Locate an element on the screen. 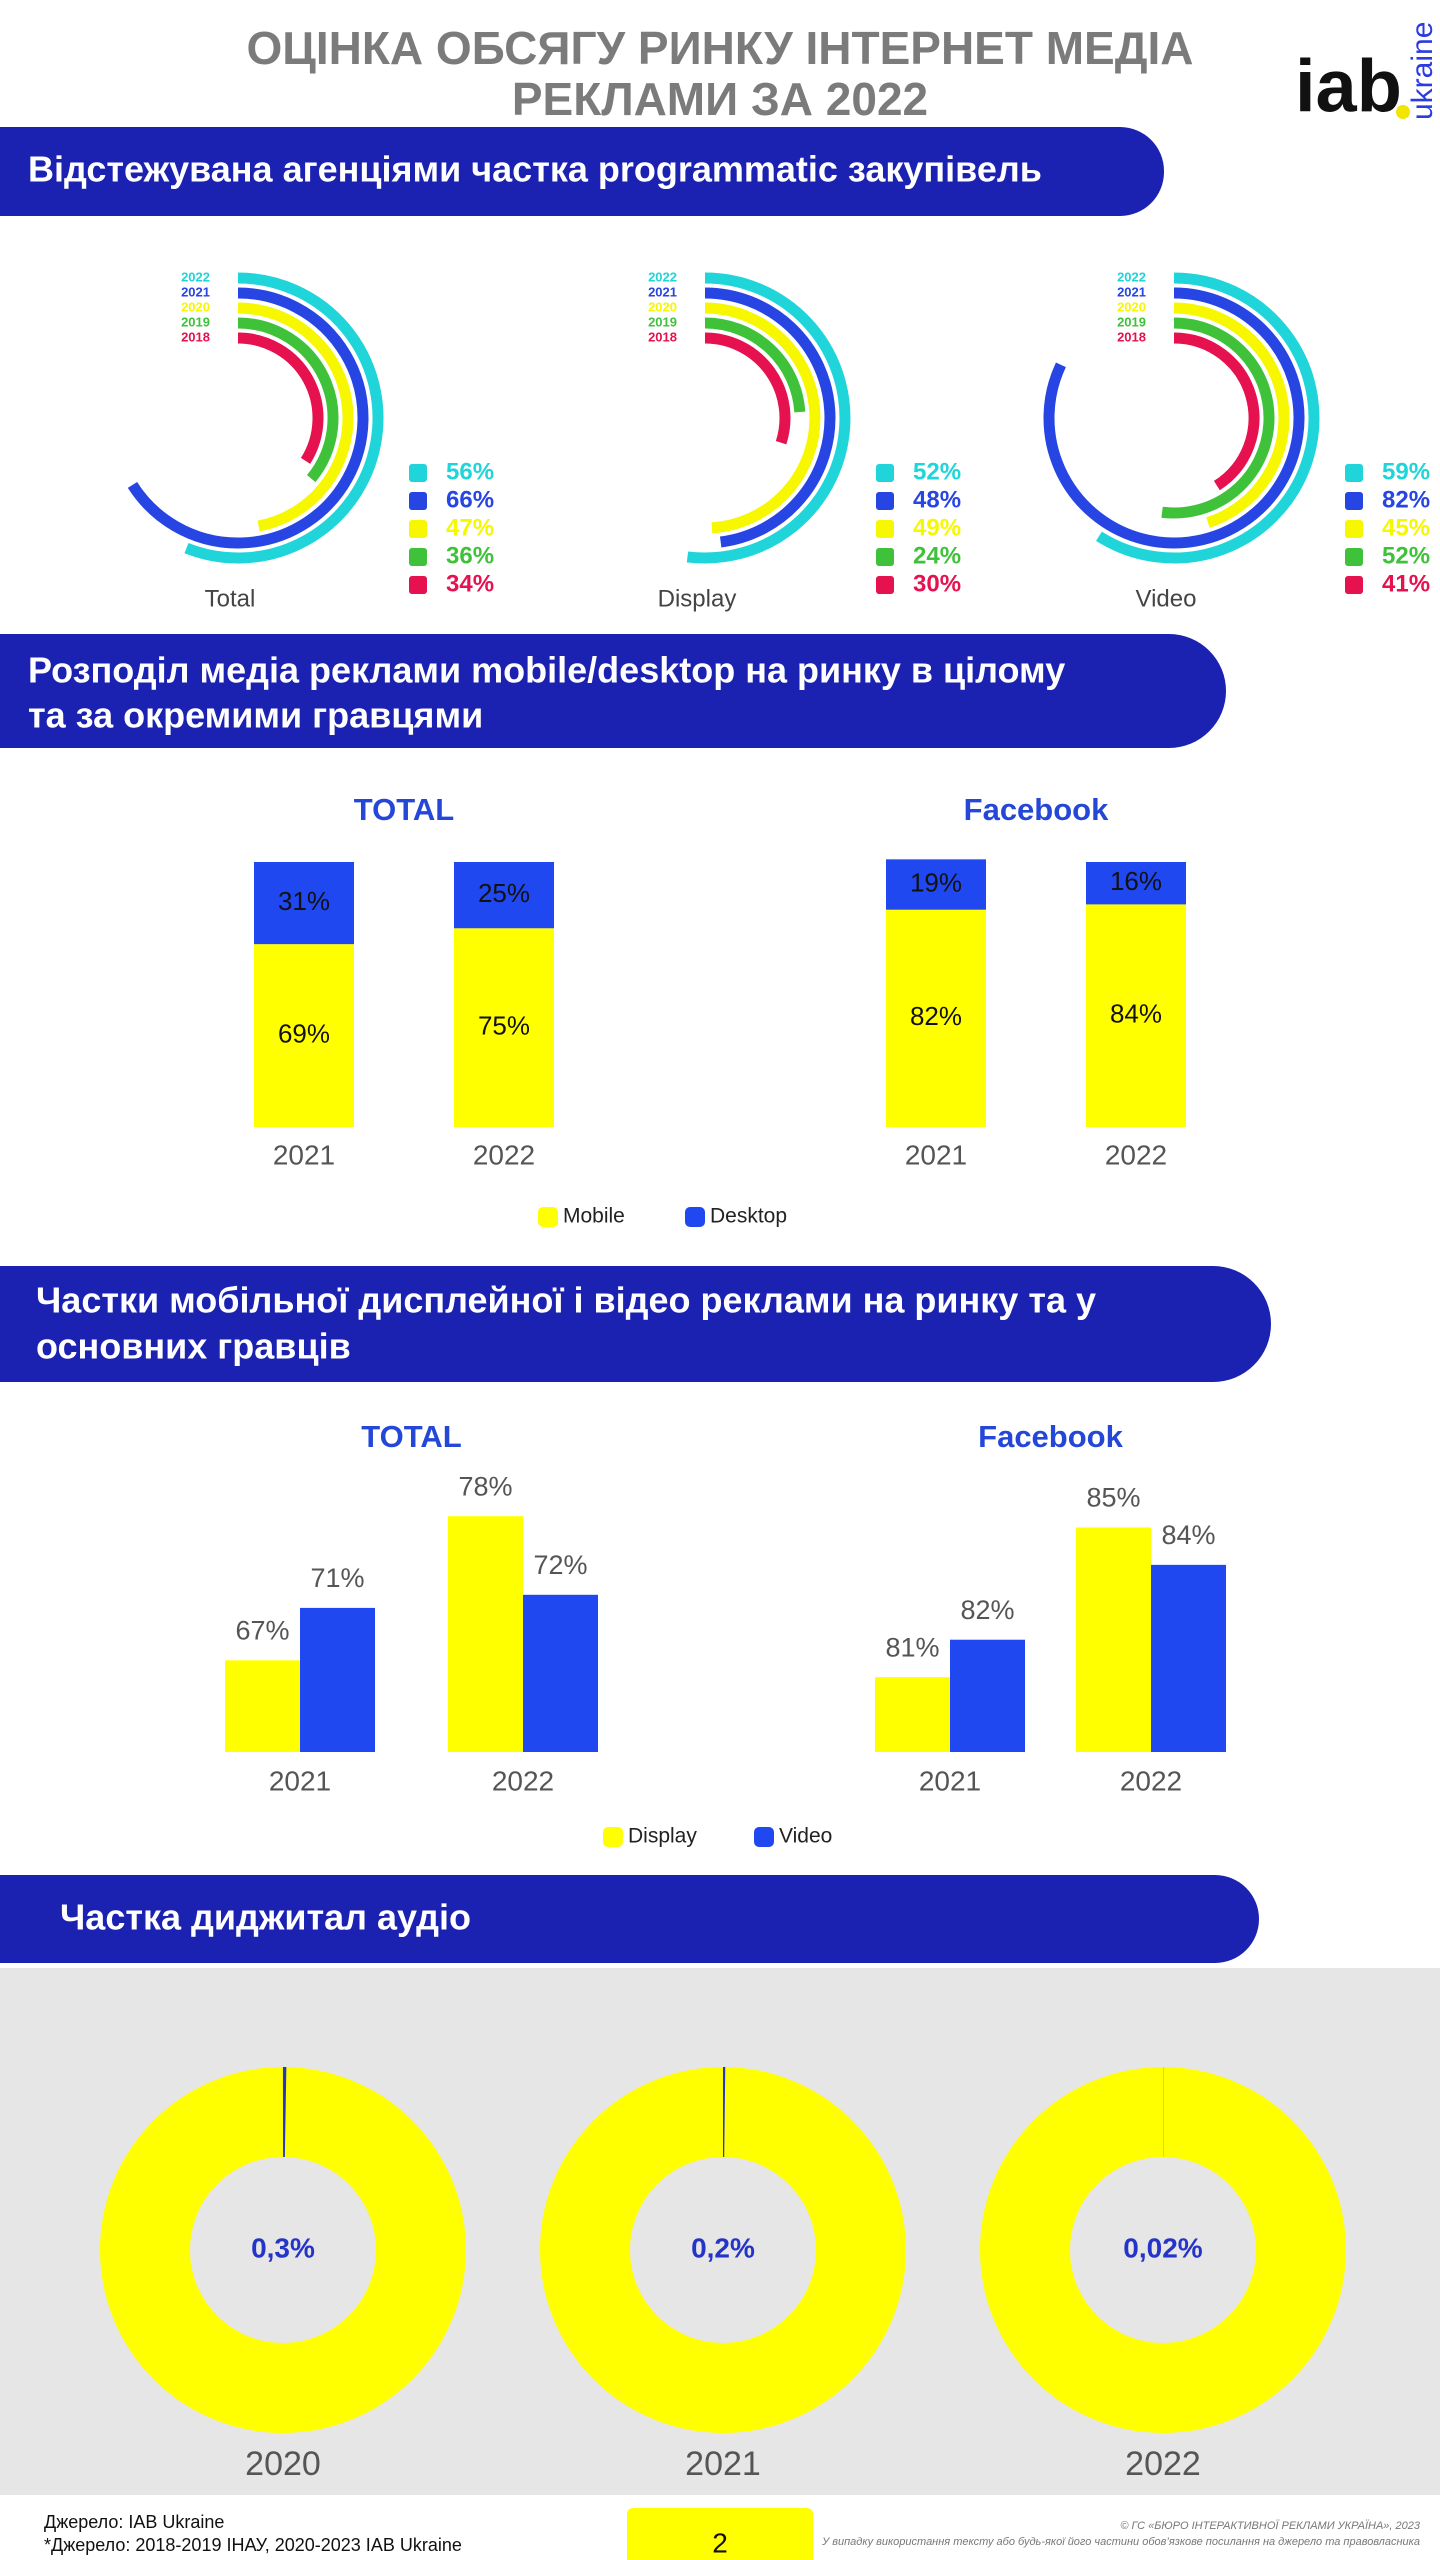  value-label: 84% is located at coordinates (1136, 1014).